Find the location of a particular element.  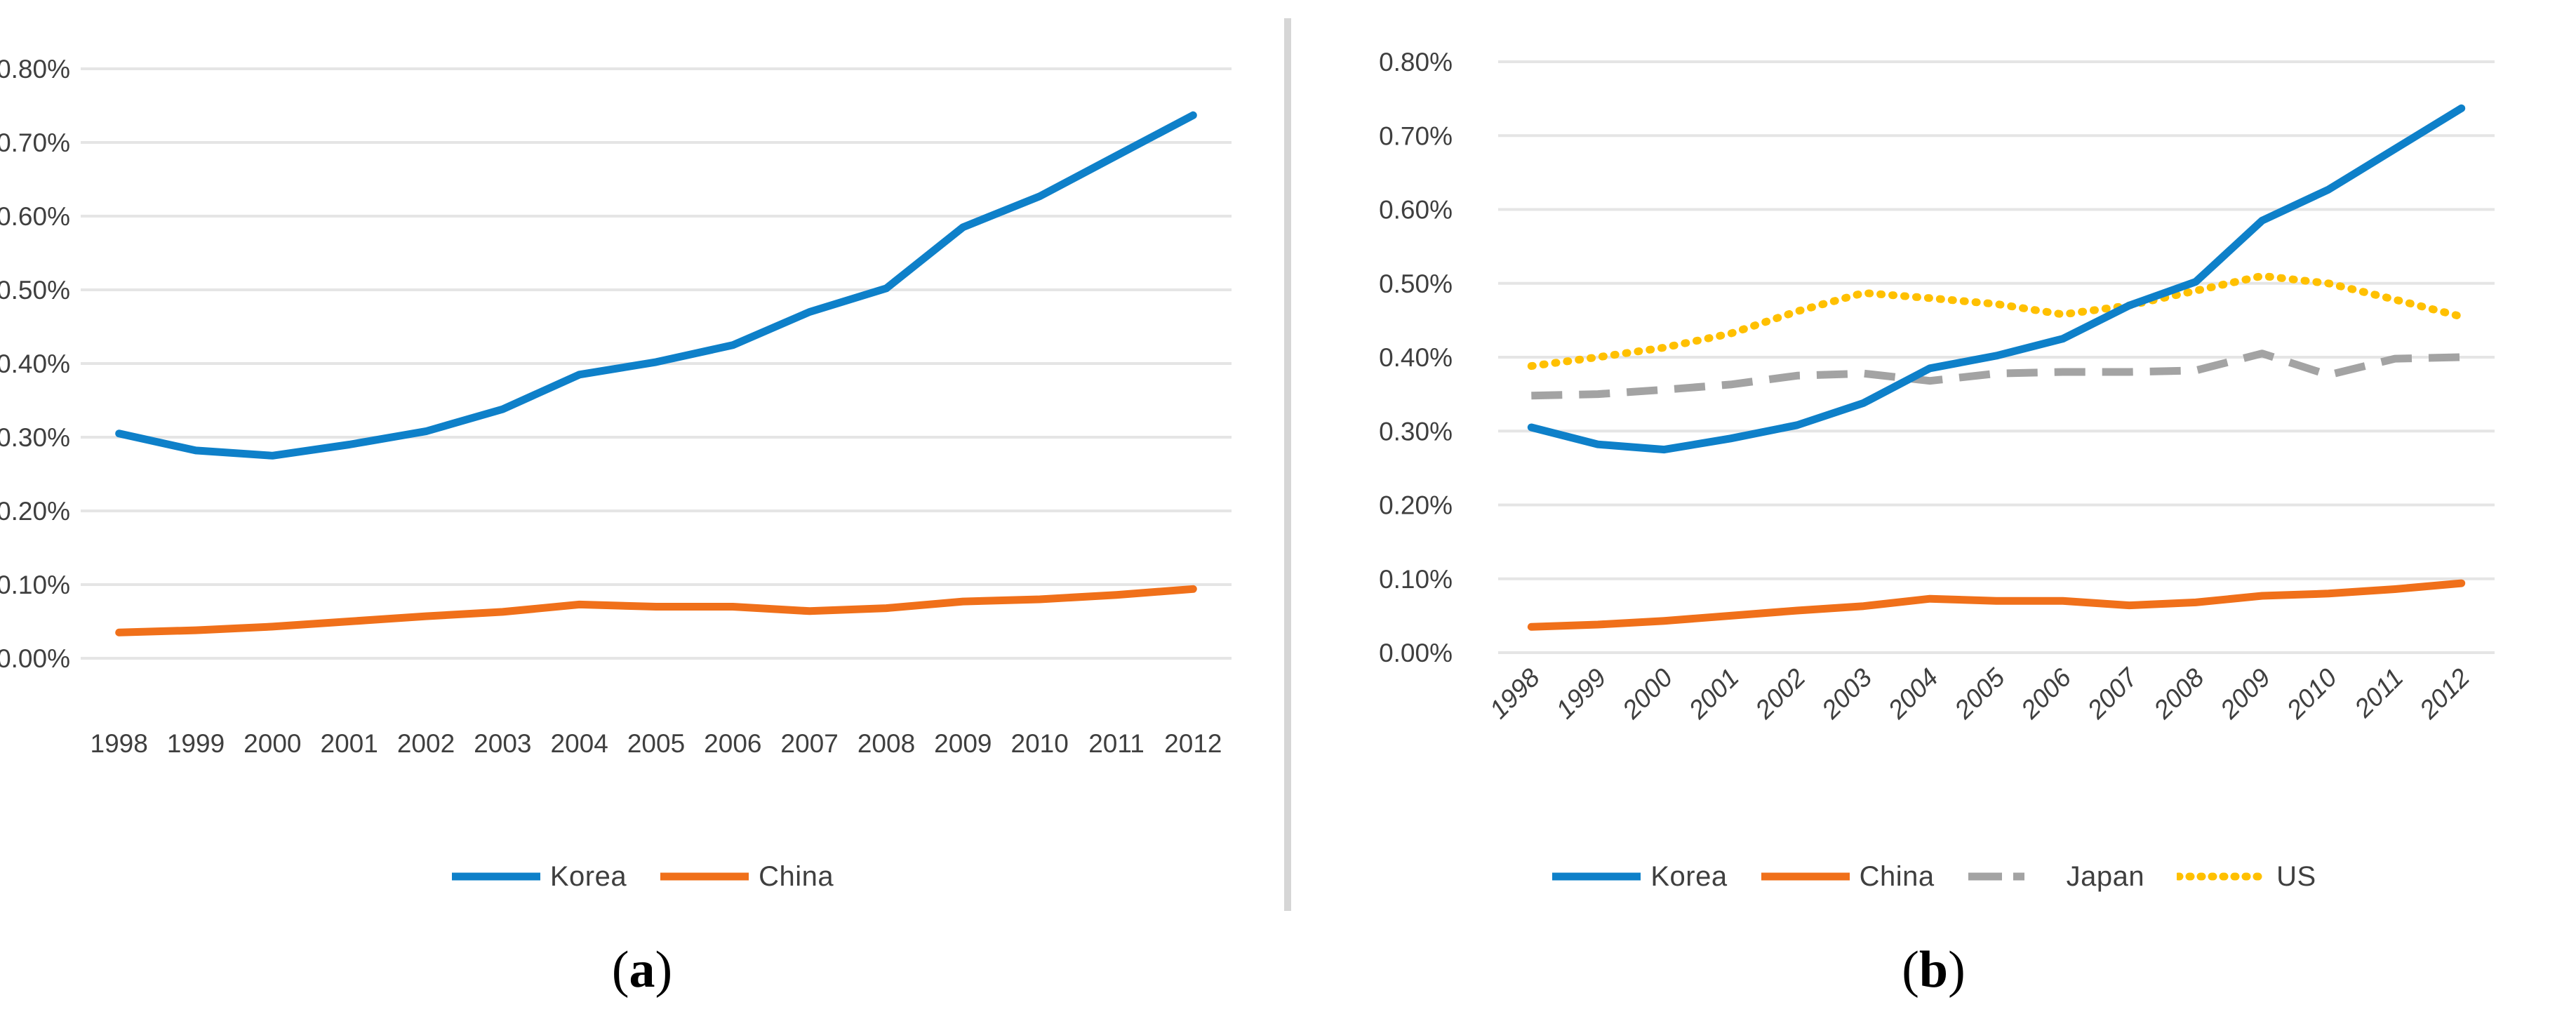

legend-swatch-us is located at coordinates (2223, 876).